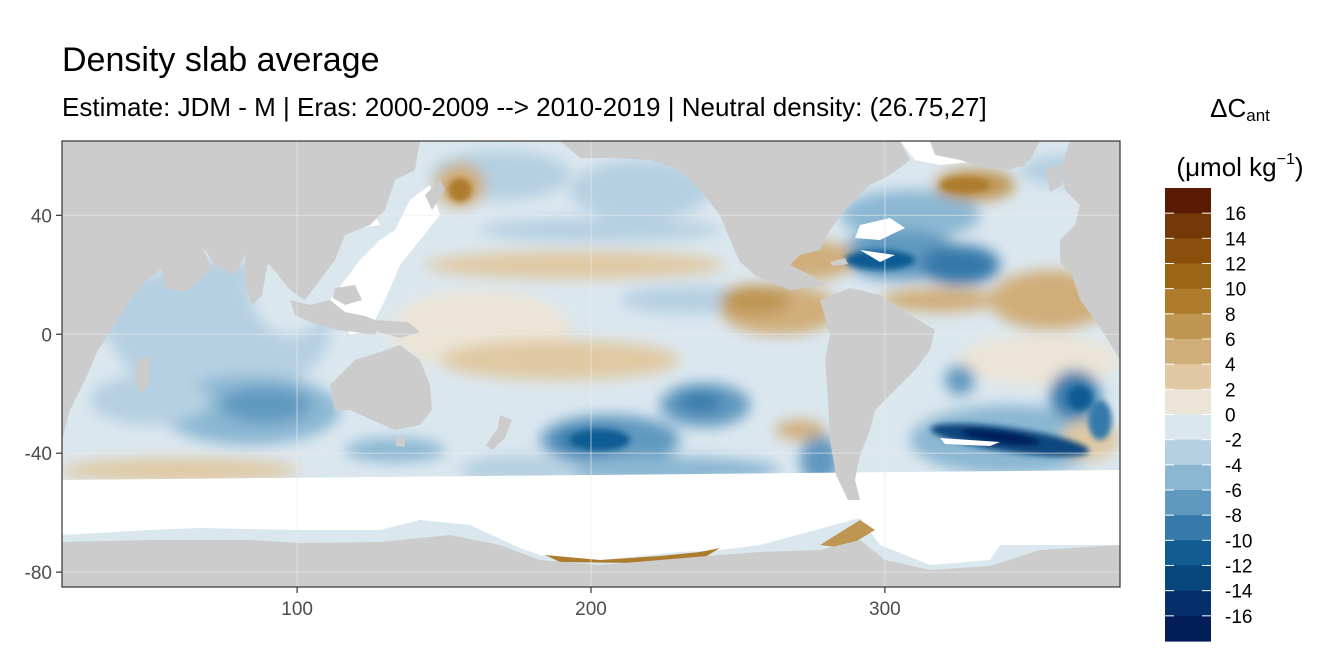  What do you see at coordinates (41, 216) in the screenshot?
I see `y-tick-label: 40` at bounding box center [41, 216].